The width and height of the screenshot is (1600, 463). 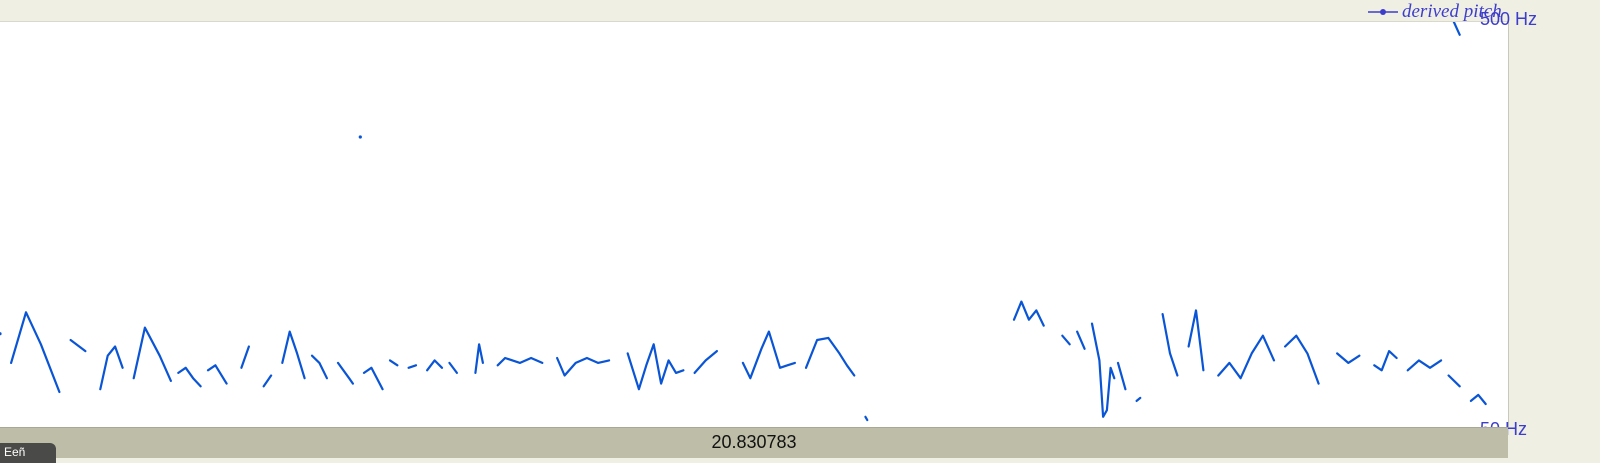 What do you see at coordinates (1509, 19) in the screenshot?
I see `y-axis-max-label: 500 Hz` at bounding box center [1509, 19].